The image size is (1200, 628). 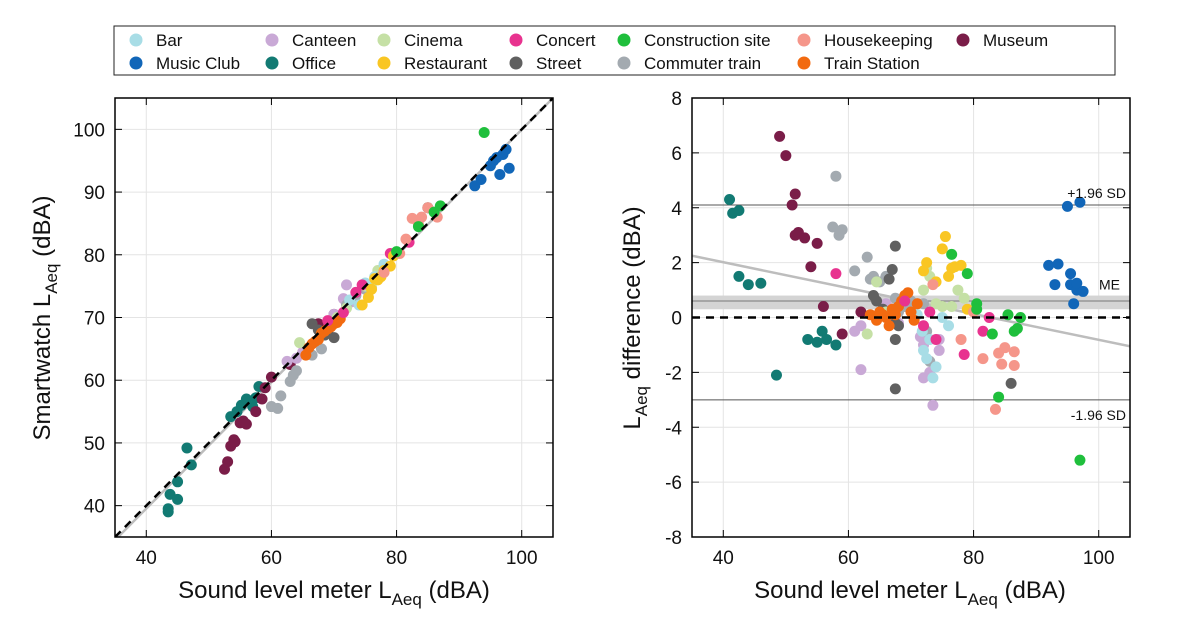 What do you see at coordinates (45, 318) in the screenshot?
I see `y-axis-label: Smartwatch LAeq (dBA)` at bounding box center [45, 318].